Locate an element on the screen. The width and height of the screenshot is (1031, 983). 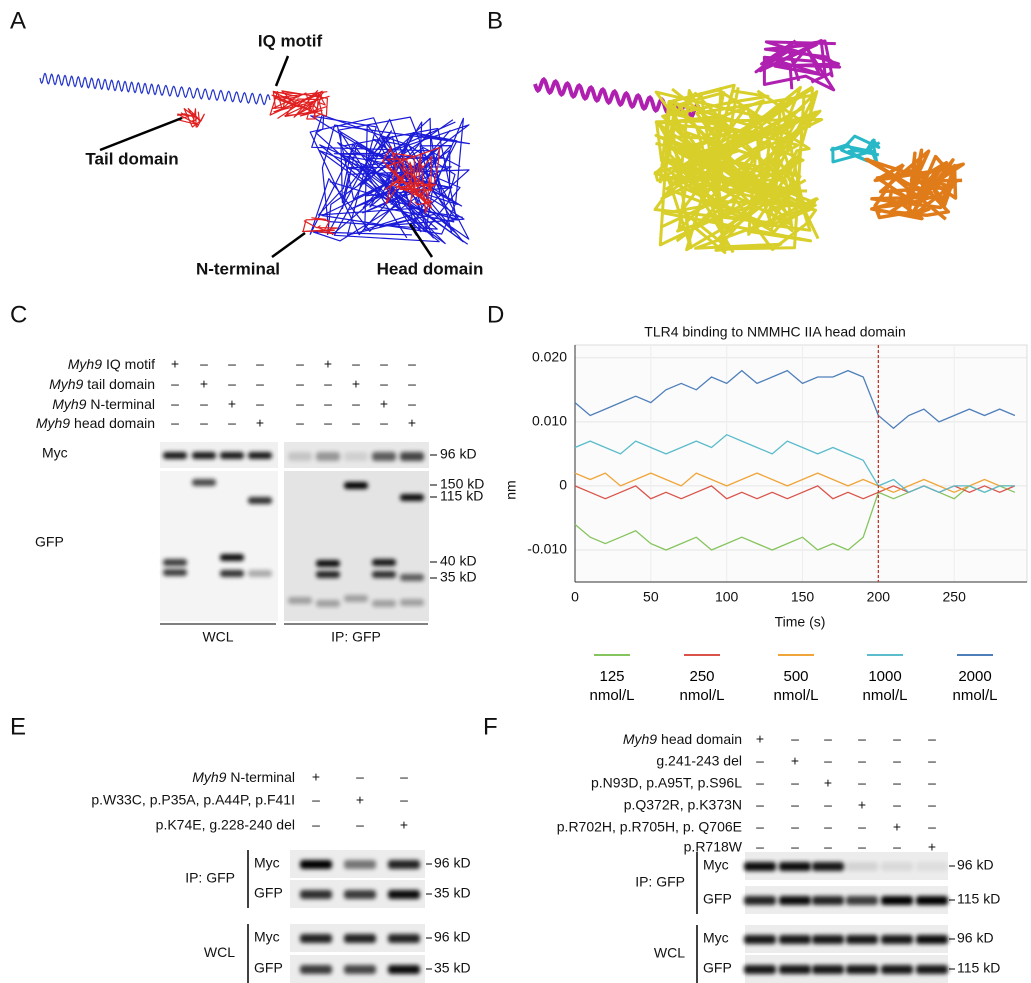
x-tick-label: 250 is located at coordinates (955, 597).